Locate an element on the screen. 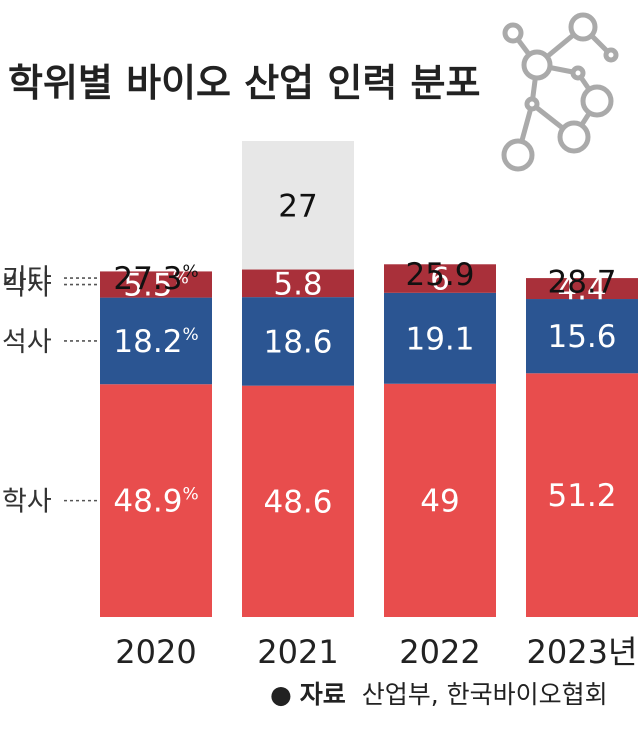 This screenshot has width=640, height=732. data-label-3-4: 4.4 is located at coordinates (581, 290).